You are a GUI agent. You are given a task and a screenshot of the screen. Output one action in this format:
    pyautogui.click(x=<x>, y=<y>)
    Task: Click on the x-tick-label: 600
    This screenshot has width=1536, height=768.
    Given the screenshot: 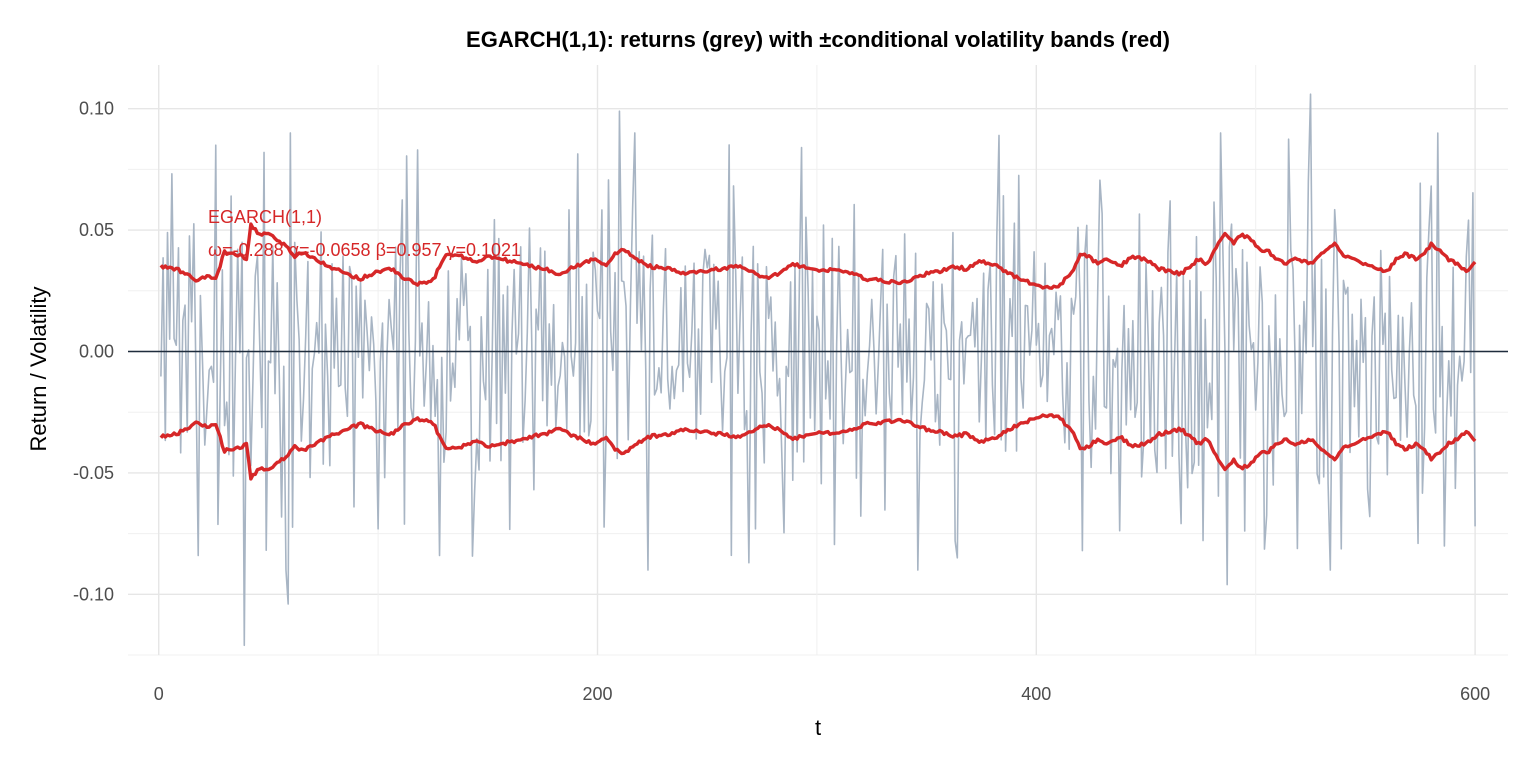 What is the action you would take?
    pyautogui.click(x=1475, y=694)
    